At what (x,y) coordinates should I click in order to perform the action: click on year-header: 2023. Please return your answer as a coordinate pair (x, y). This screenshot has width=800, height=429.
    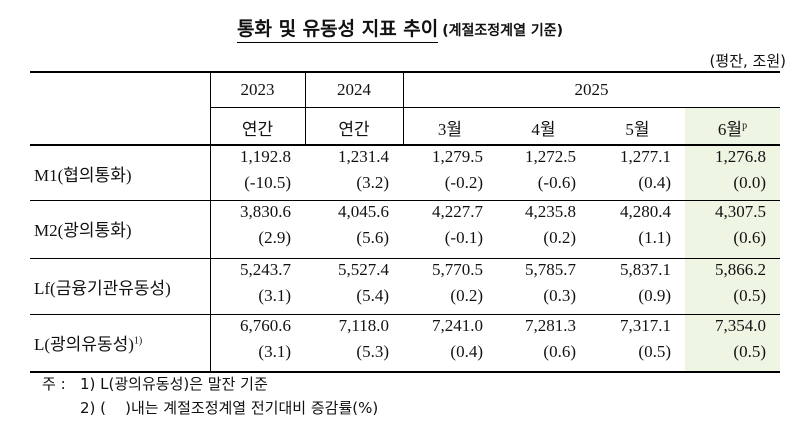
    Looking at the image, I should click on (257, 89).